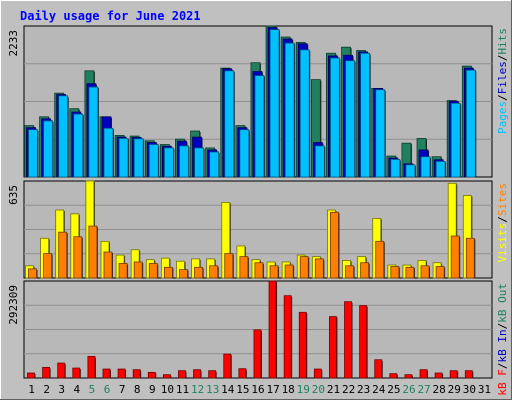  Describe the element at coordinates (152, 389) in the screenshot. I see `x-tick-label: 9` at that location.